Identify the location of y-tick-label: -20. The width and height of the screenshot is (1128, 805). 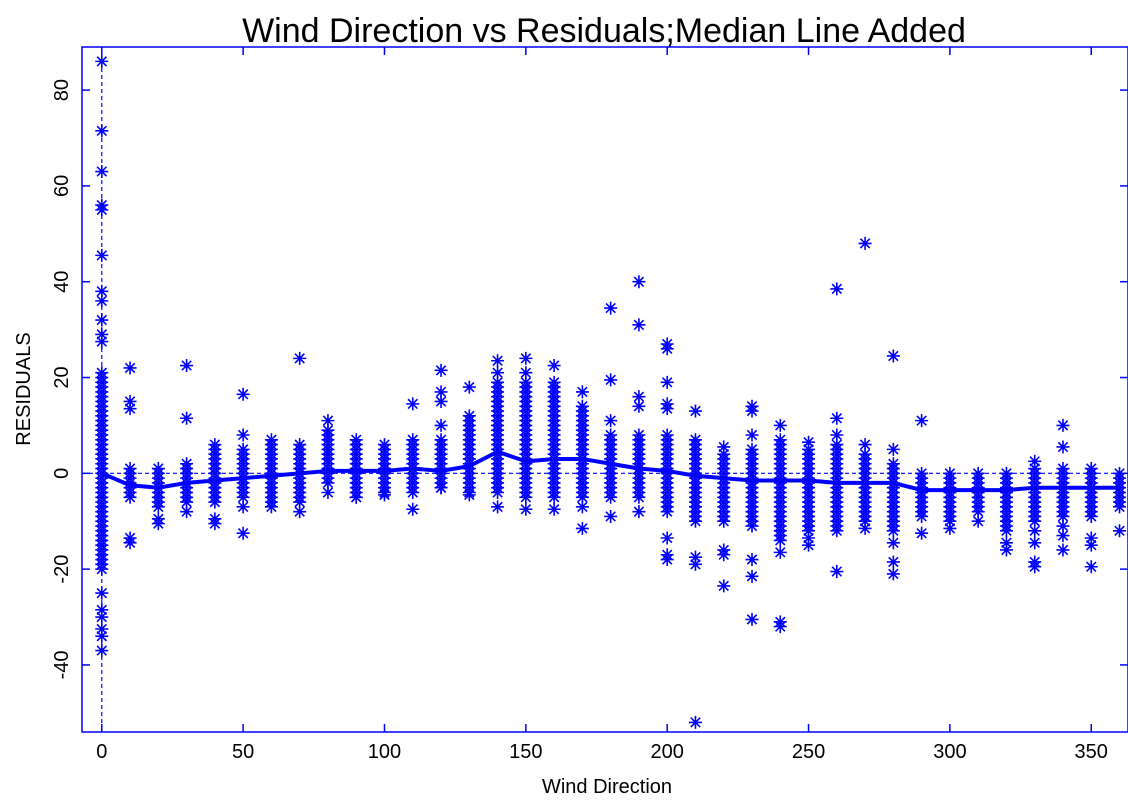
(62, 569).